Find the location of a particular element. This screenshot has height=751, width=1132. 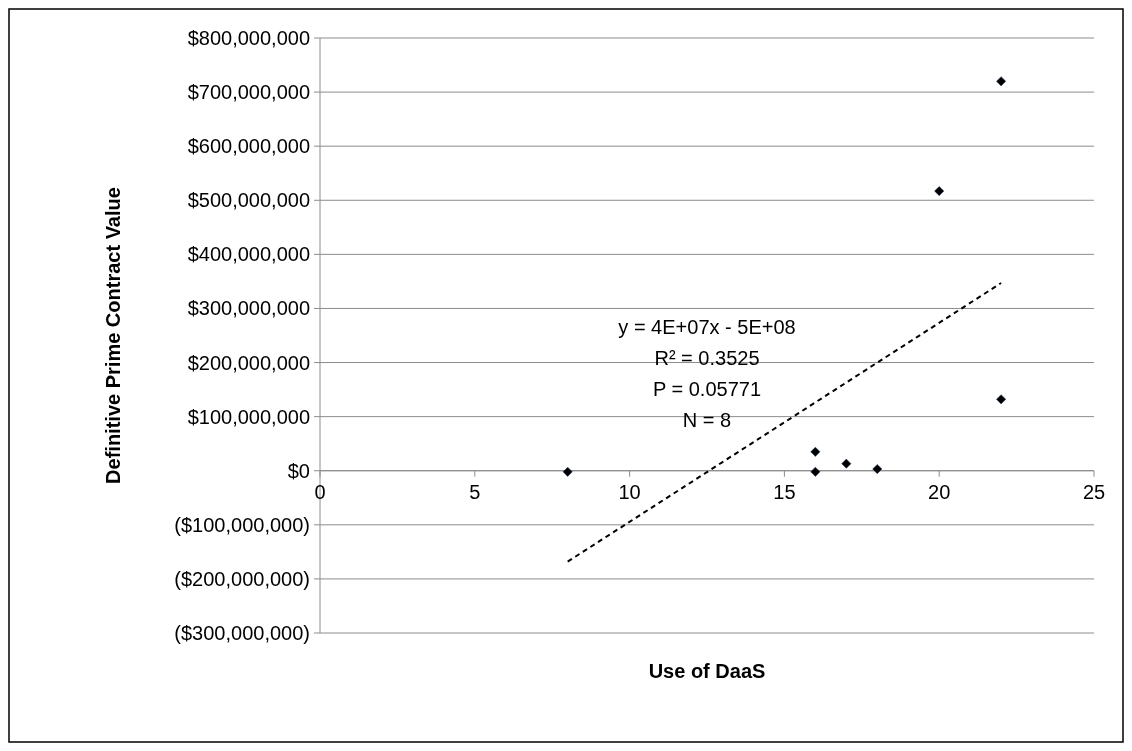

y-tick-label: $800,000,000 is located at coordinates (248, 38).